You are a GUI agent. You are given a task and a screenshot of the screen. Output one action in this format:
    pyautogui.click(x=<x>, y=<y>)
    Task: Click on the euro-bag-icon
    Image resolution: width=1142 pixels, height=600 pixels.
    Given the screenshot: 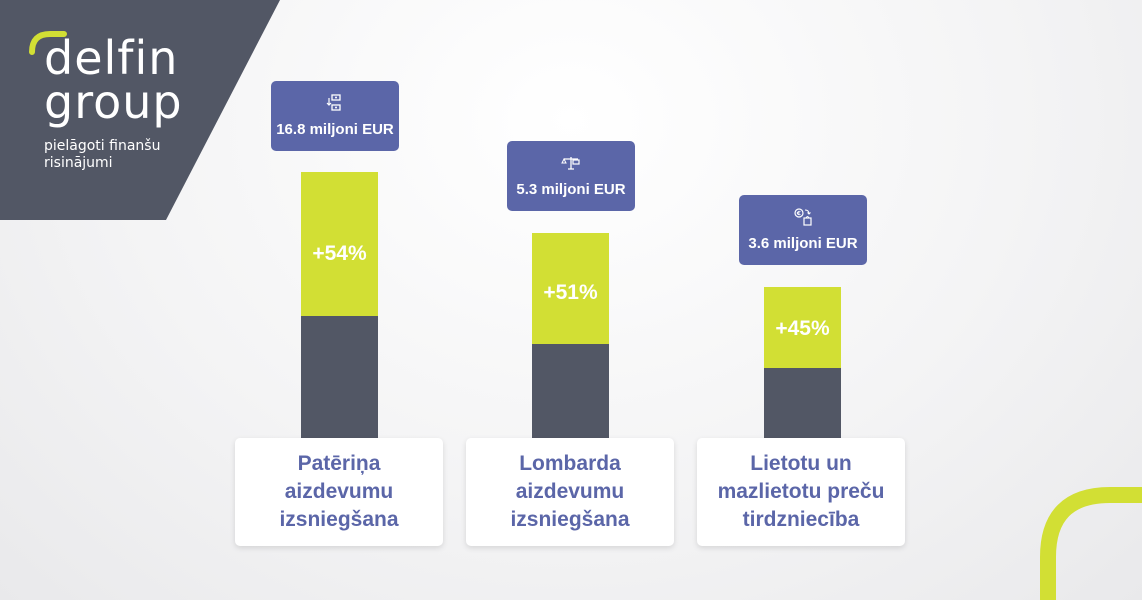 What is the action you would take?
    pyautogui.click(x=803, y=217)
    